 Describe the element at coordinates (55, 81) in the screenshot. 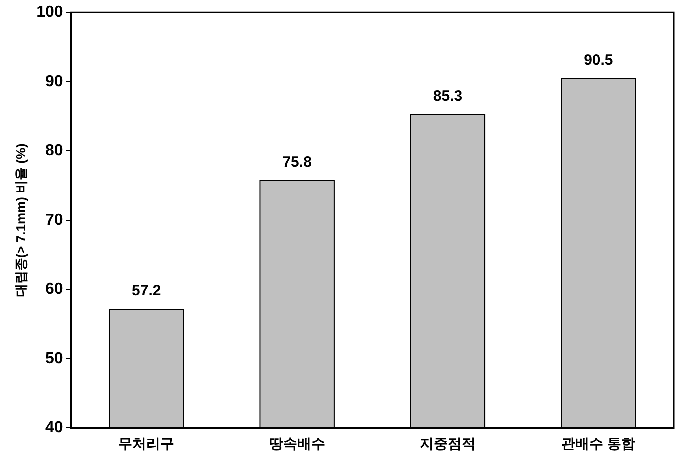

I see `y-tick-label: 90` at that location.